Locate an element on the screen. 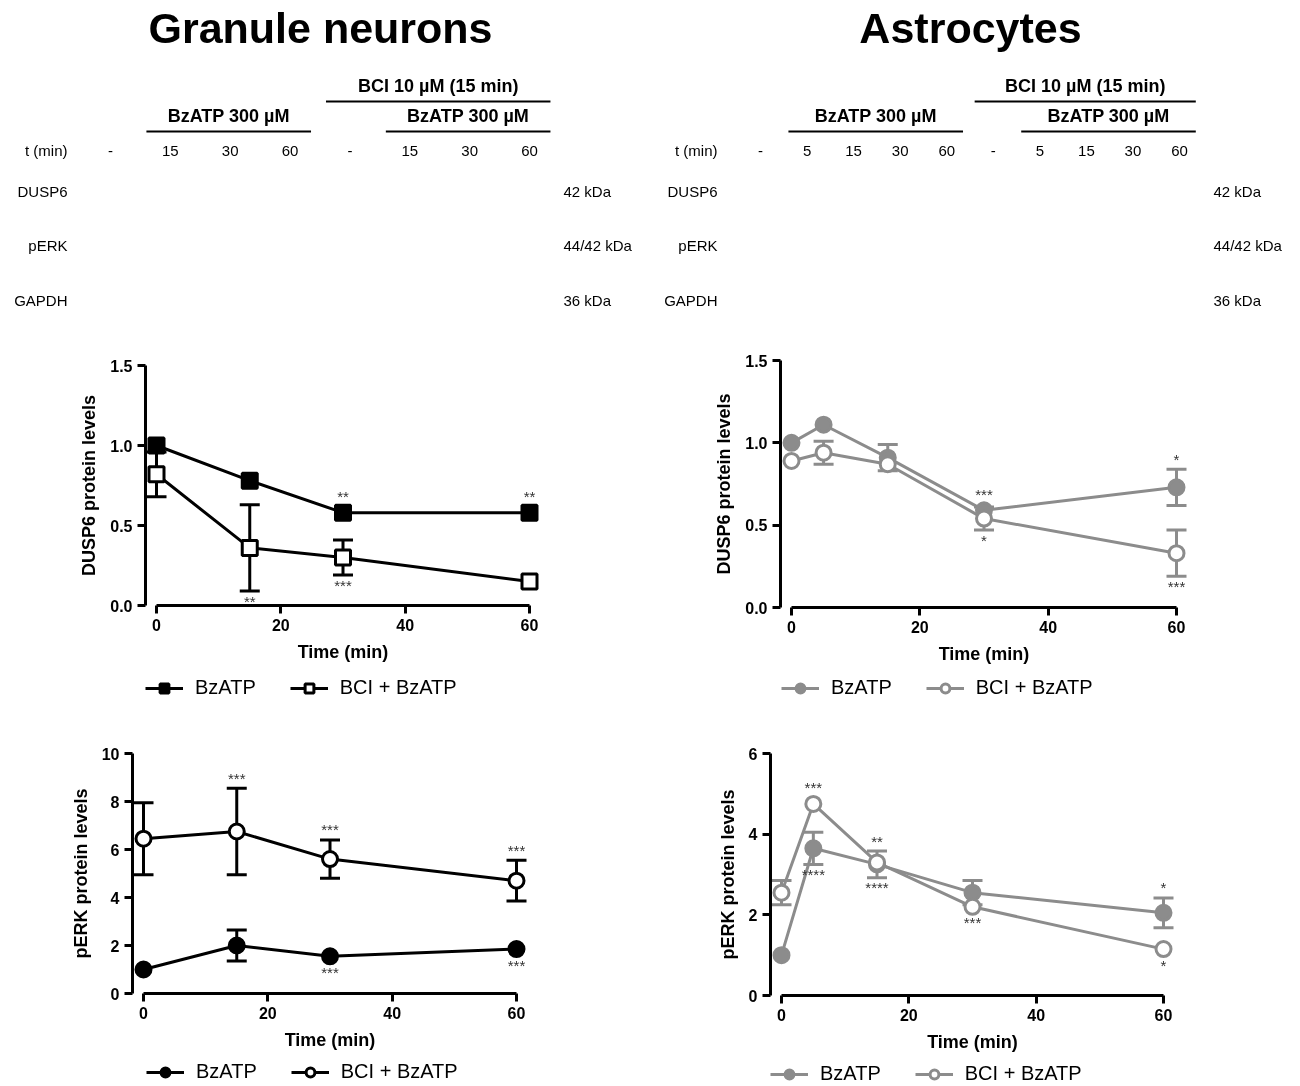 The width and height of the screenshot is (1300, 1086). y-tick-label: 0.0 is located at coordinates (756, 608).